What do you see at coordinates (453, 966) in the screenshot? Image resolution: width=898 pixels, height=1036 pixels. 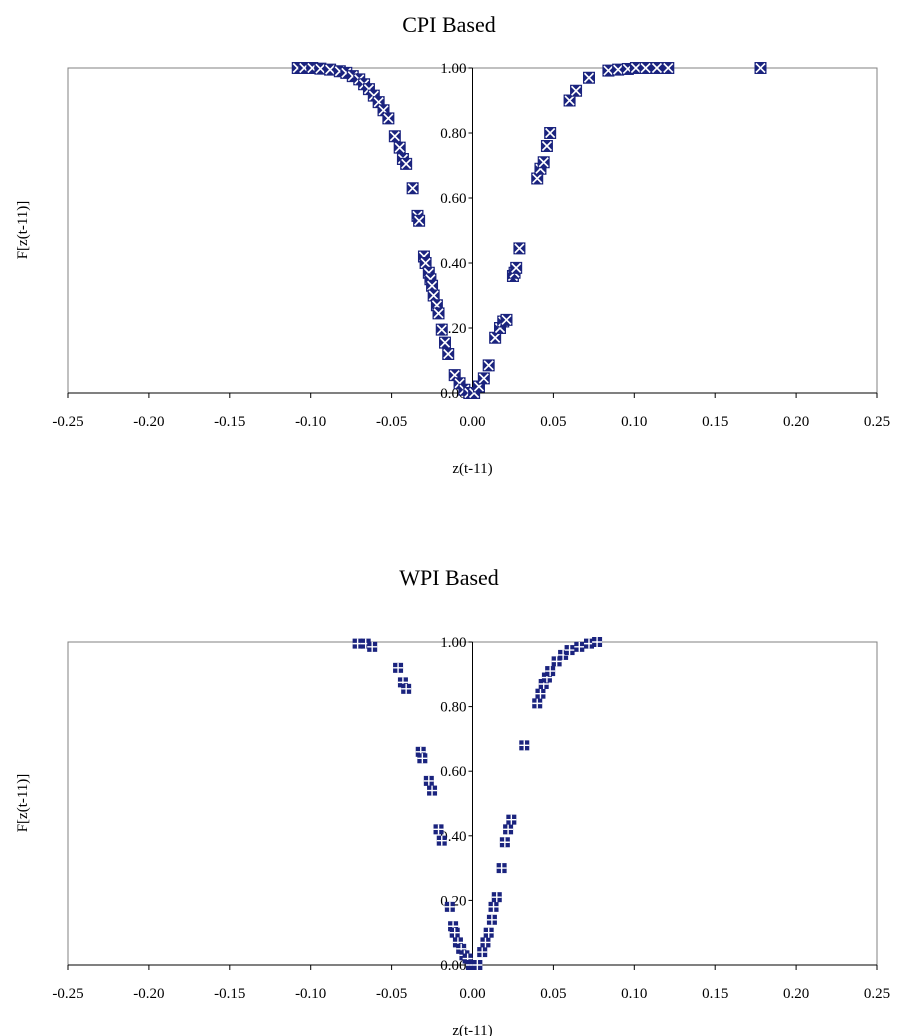 I see `y-tick-label: 0.00` at bounding box center [453, 966].